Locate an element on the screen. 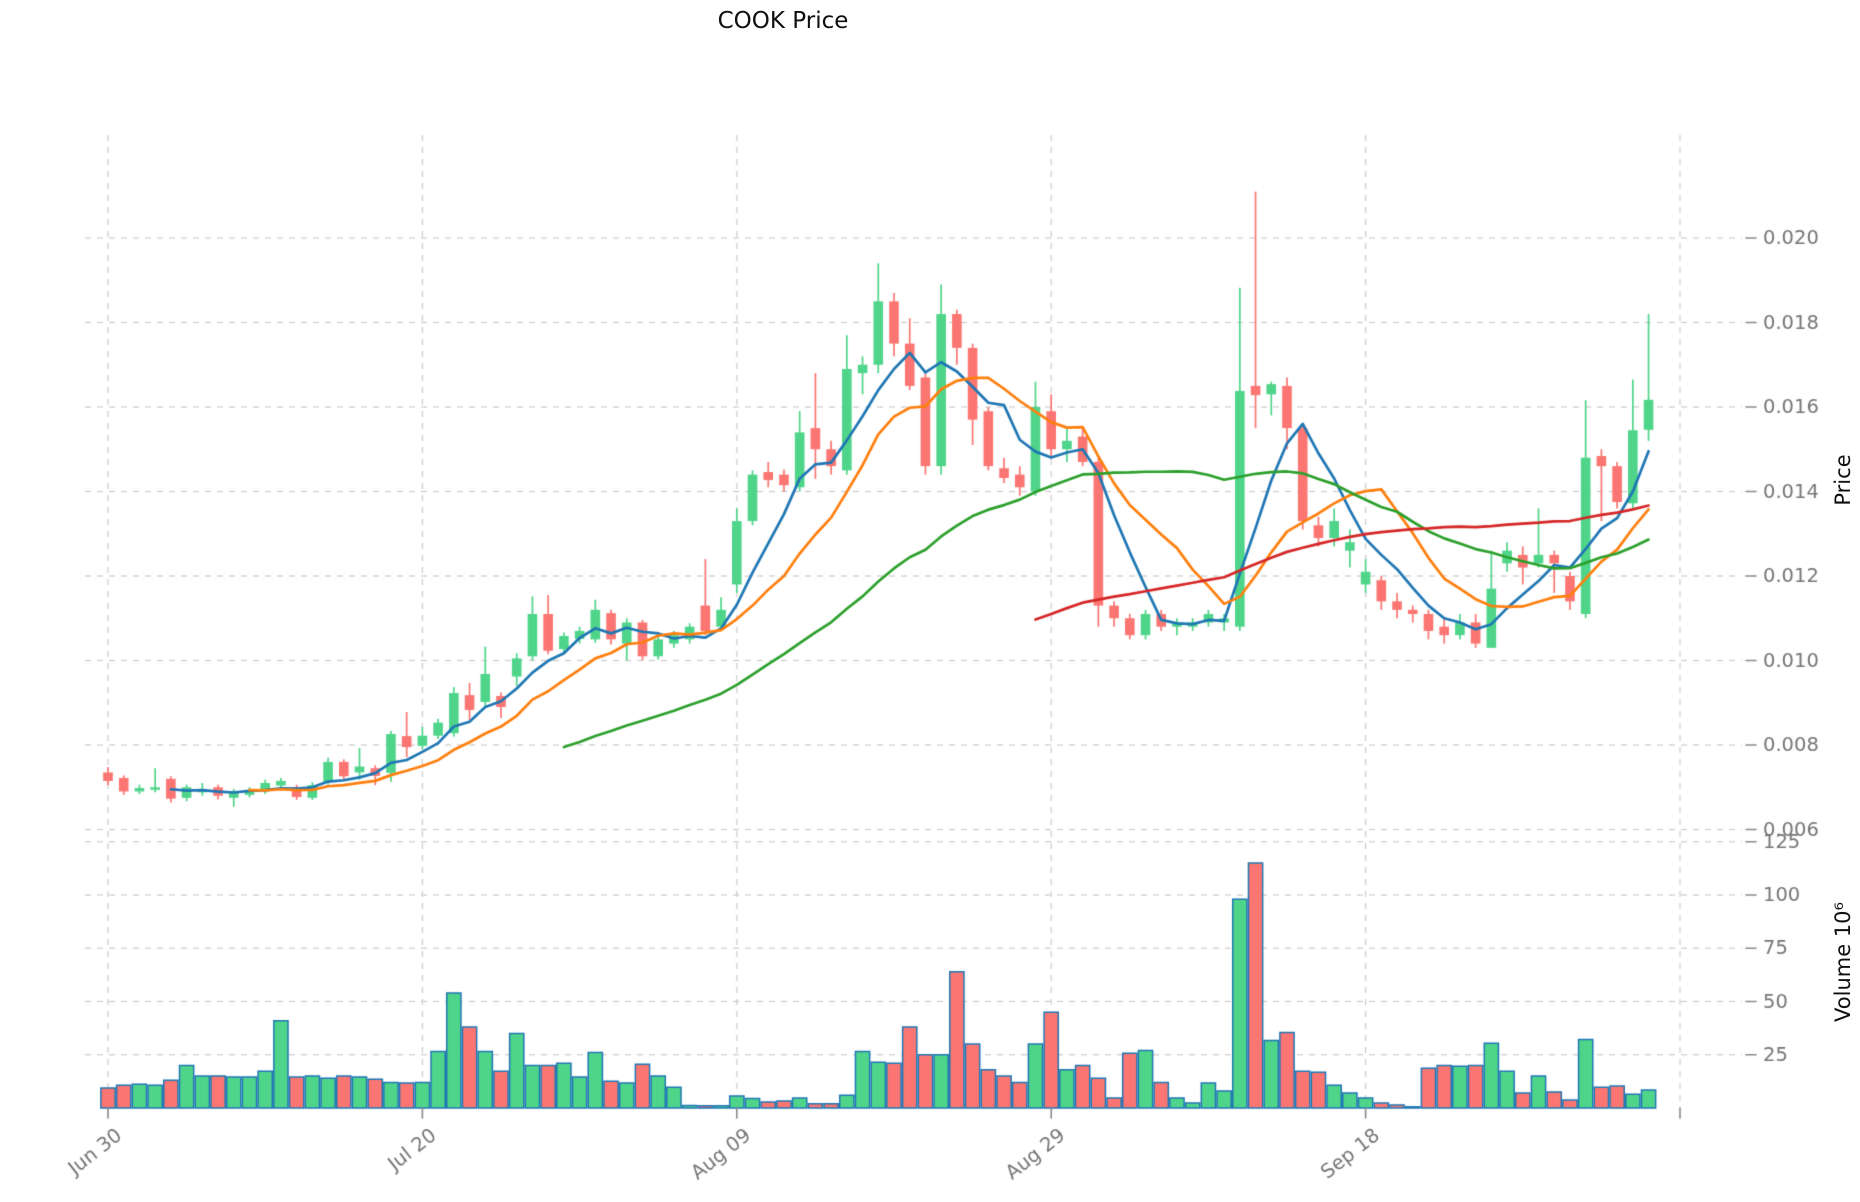 The width and height of the screenshot is (1860, 1202). volume-axis-title: Volume 10⁶ is located at coordinates (1843, 962).